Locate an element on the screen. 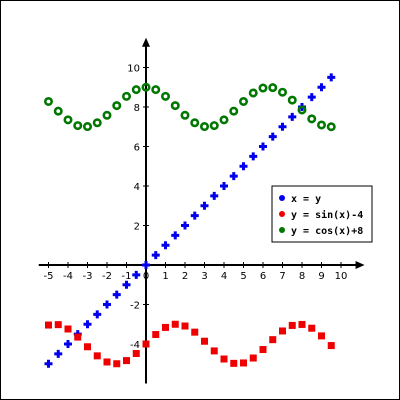 The image size is (400, 400). x-axis-arrow is located at coordinates (360, 265).